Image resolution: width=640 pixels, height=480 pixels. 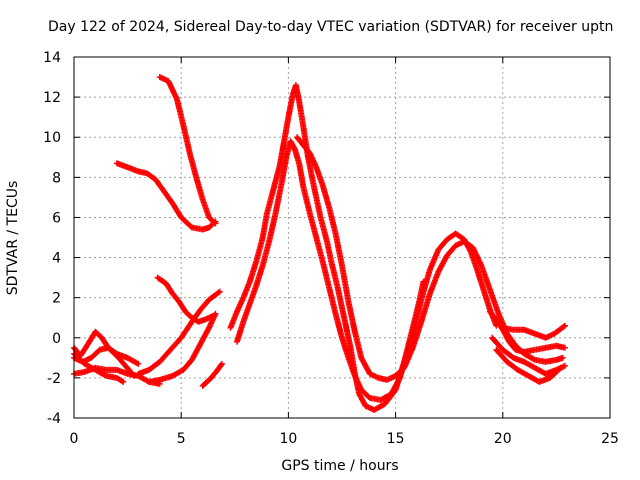 What do you see at coordinates (74, 439) in the screenshot?
I see `x-tick-label: 0` at bounding box center [74, 439].